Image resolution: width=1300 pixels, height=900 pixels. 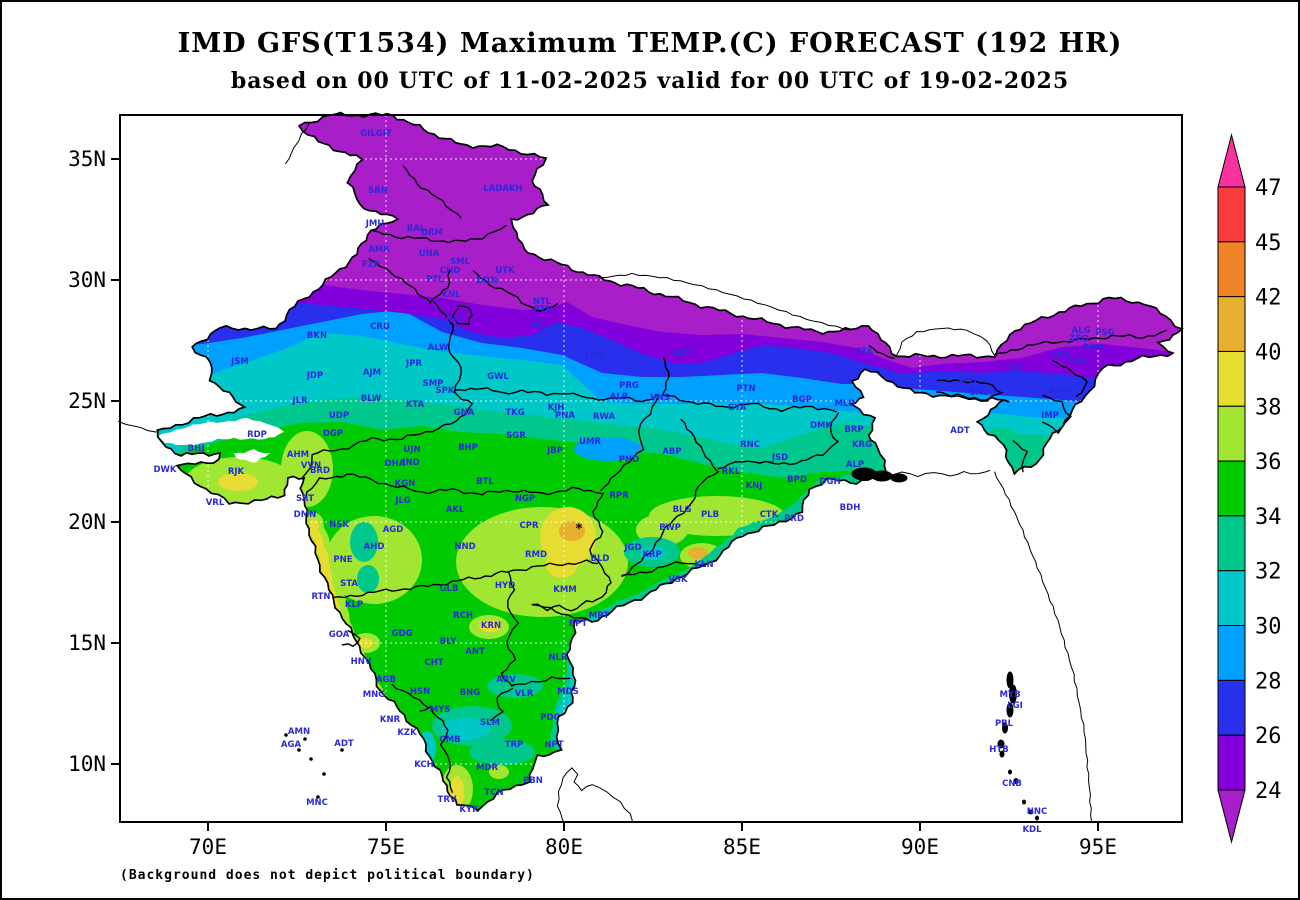 I want to click on station-label: JSM, so click(x=239, y=362).